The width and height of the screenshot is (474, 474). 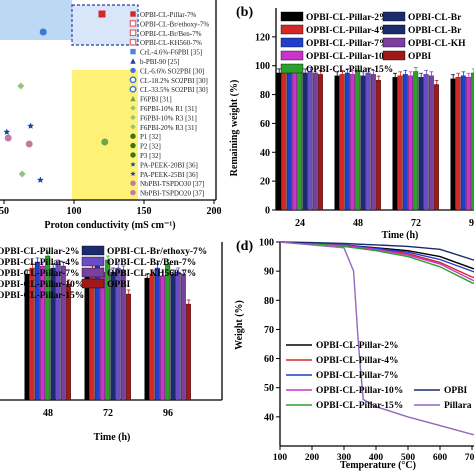 What do you see at coordinates (150, 147) in the screenshot?
I see `panel-a-legend-label: P2 [32]` at bounding box center [150, 147].